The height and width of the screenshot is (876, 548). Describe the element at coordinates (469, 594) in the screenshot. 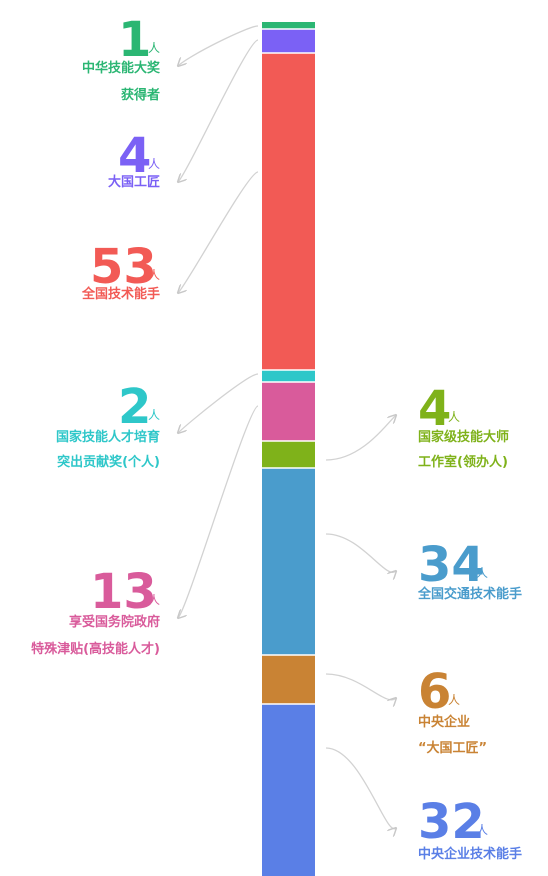

I see `callout-label-7: 全国交通技术能手` at that location.